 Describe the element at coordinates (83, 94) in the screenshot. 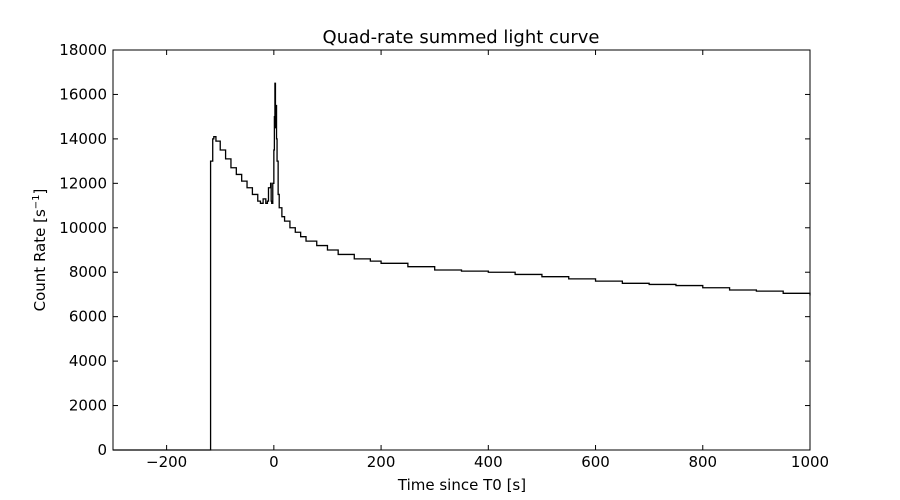

I see `y-tick-label: 16000` at that location.